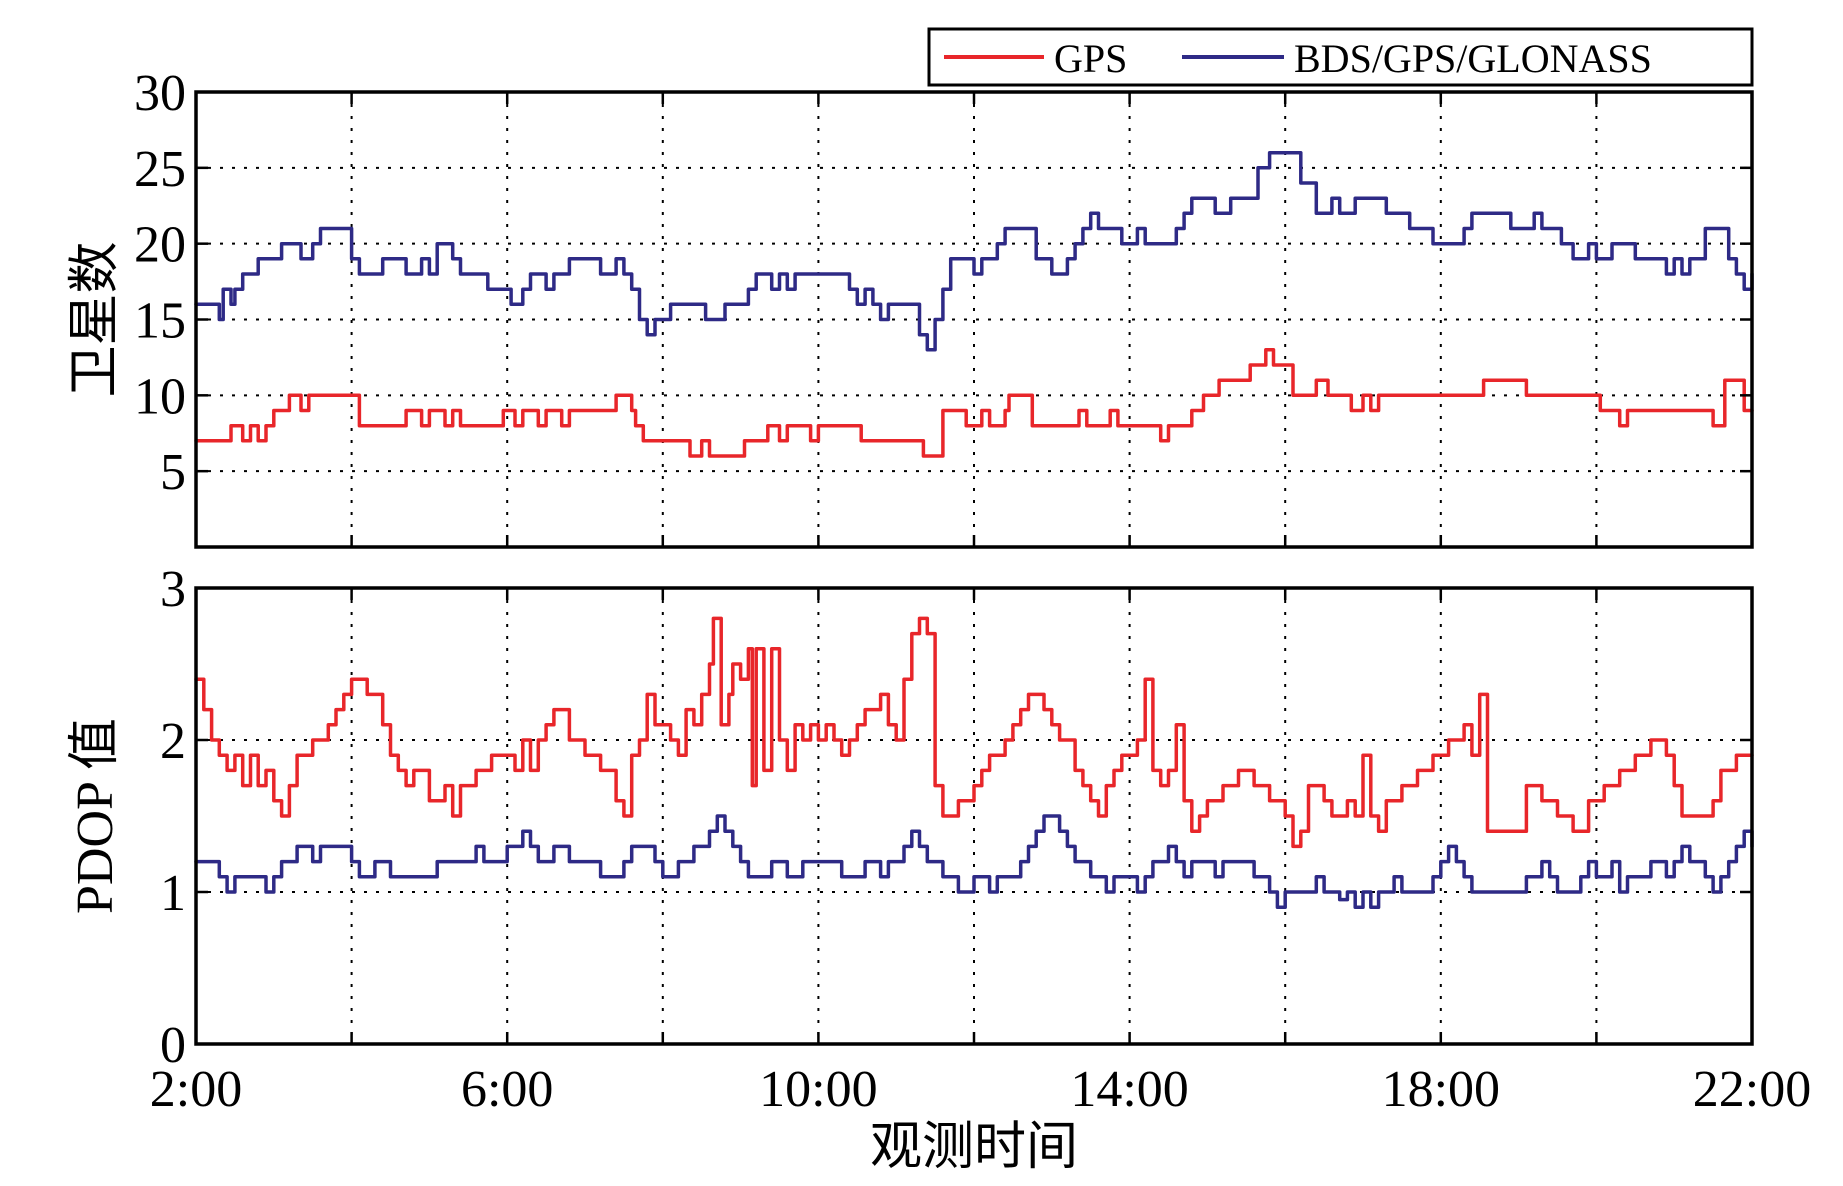 This screenshot has height=1186, width=1843. Describe the element at coordinates (818, 1089) in the screenshot. I see `x-tick-label: 10:00` at that location.